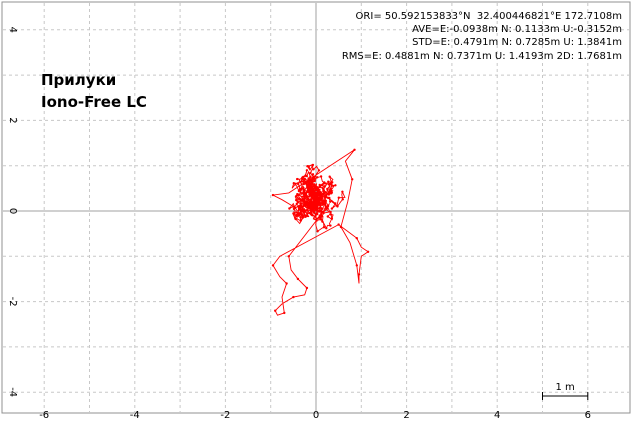  What do you see at coordinates (12, 120) in the screenshot?
I see `y-tick-label: 2` at bounding box center [12, 120].